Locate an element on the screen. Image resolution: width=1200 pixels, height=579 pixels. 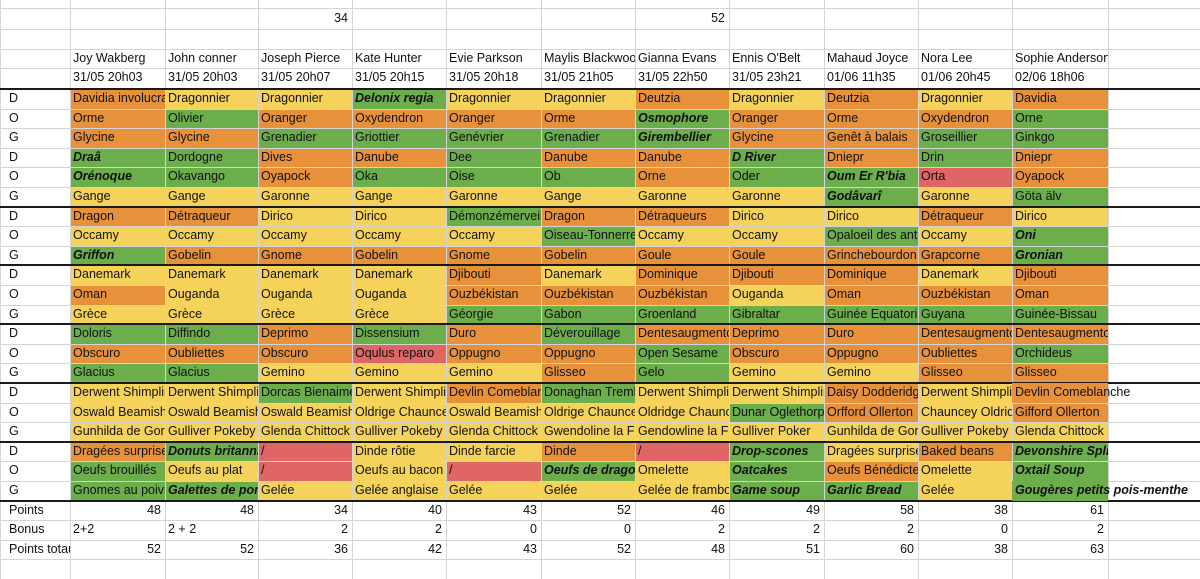
answer-cell: Oldridge Chauncey is located at coordinates (682, 412).